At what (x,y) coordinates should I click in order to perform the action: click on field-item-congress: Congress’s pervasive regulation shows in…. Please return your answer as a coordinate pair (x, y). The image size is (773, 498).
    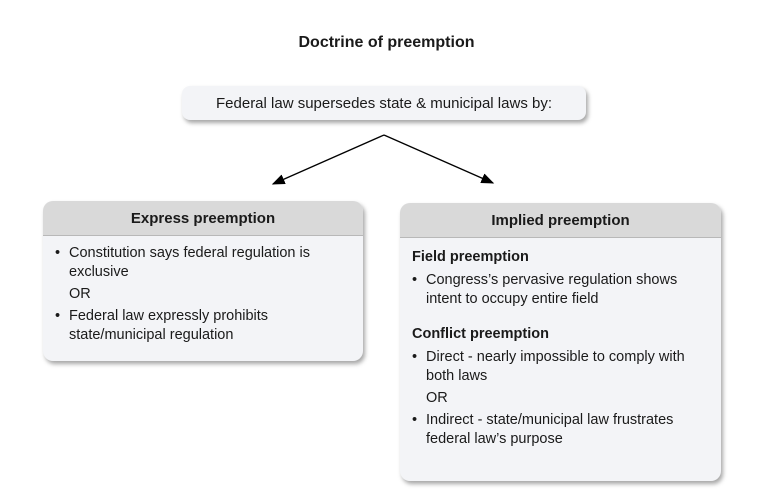
    Looking at the image, I should click on (561, 290).